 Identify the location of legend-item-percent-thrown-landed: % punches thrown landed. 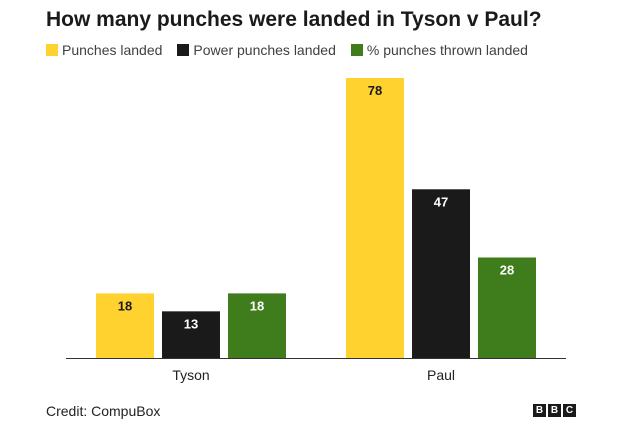
(439, 50).